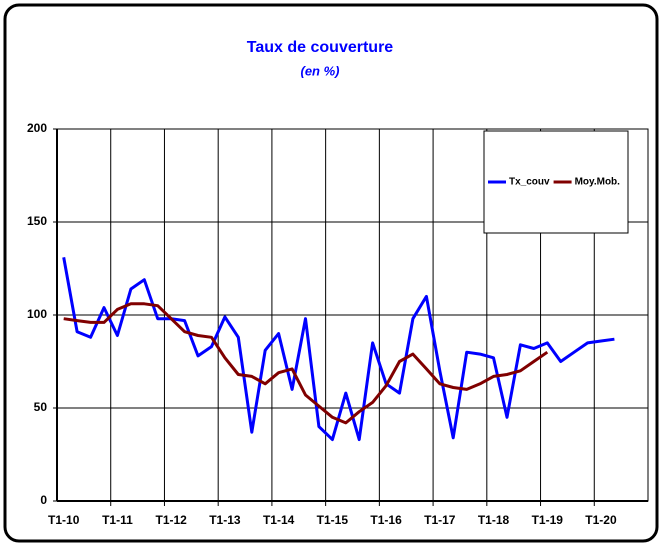  Describe the element at coordinates (601, 520) in the screenshot. I see `x-tick-label: T1-20` at that location.